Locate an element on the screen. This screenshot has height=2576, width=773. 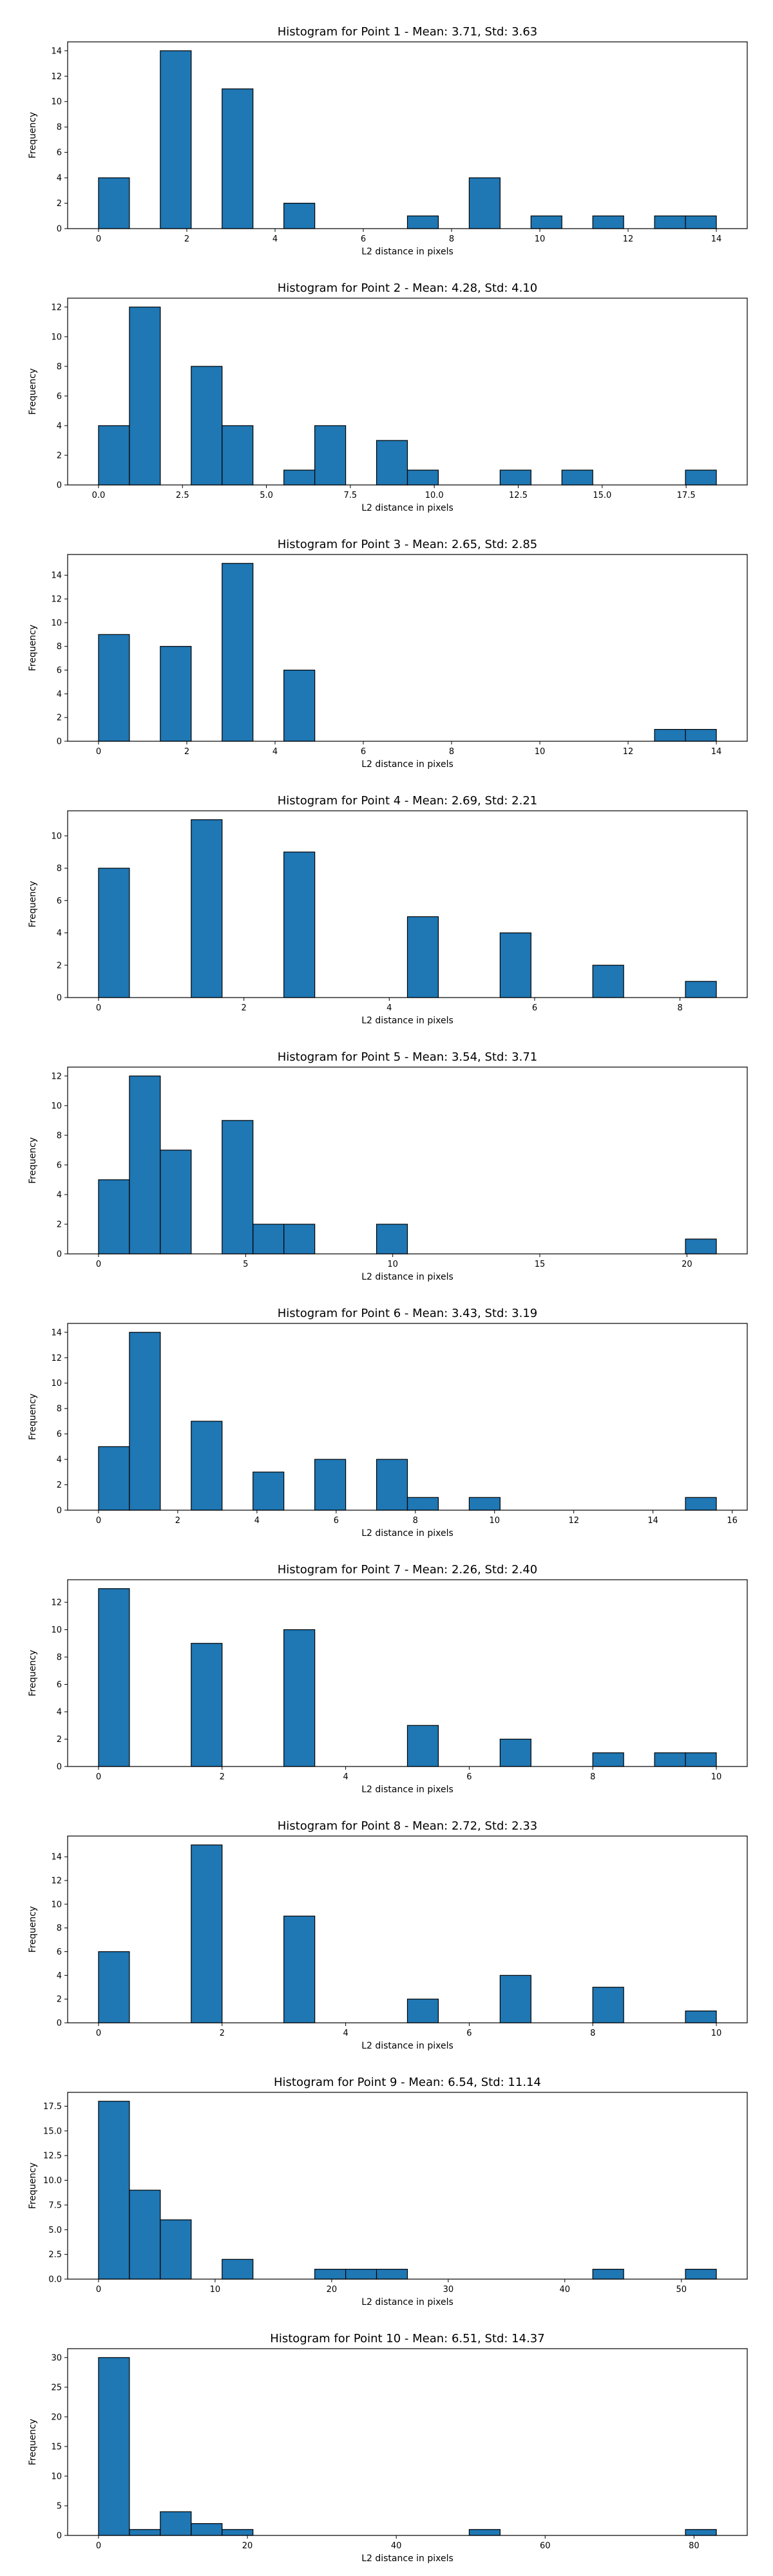
y-tick-label: 20 is located at coordinates (56, 2417).